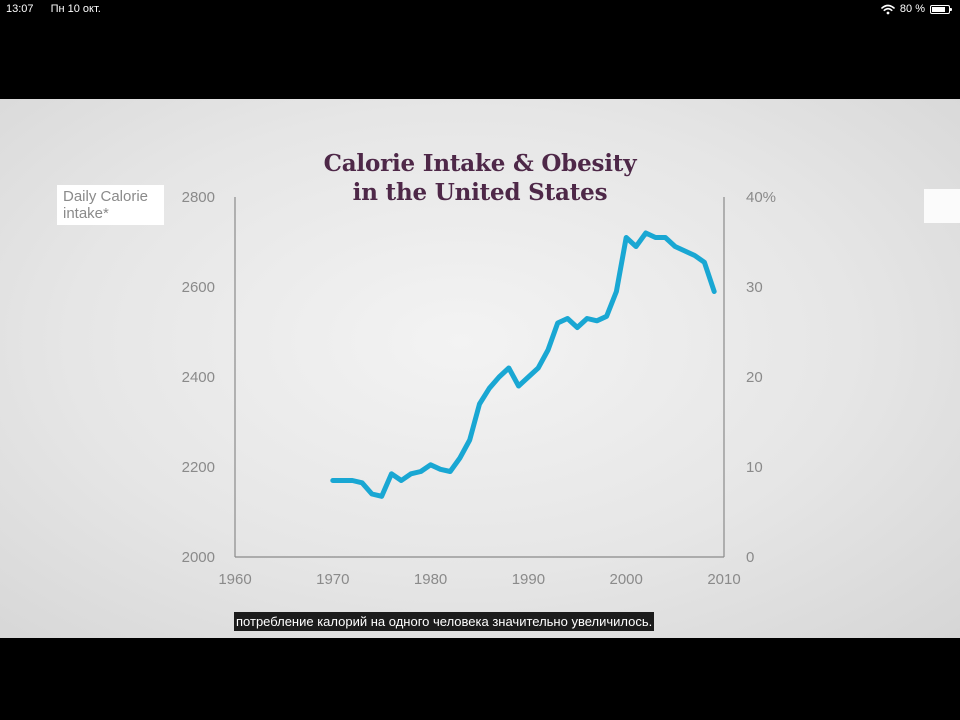 The width and height of the screenshot is (960, 720). What do you see at coordinates (750, 557) in the screenshot?
I see `y2-tick-label: 0` at bounding box center [750, 557].